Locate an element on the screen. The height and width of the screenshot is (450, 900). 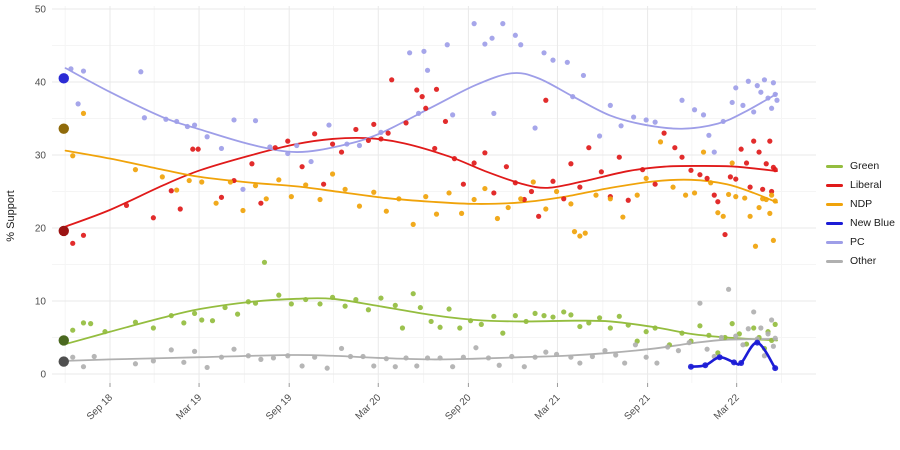
y-tick-label: 40 is located at coordinates (41, 83).